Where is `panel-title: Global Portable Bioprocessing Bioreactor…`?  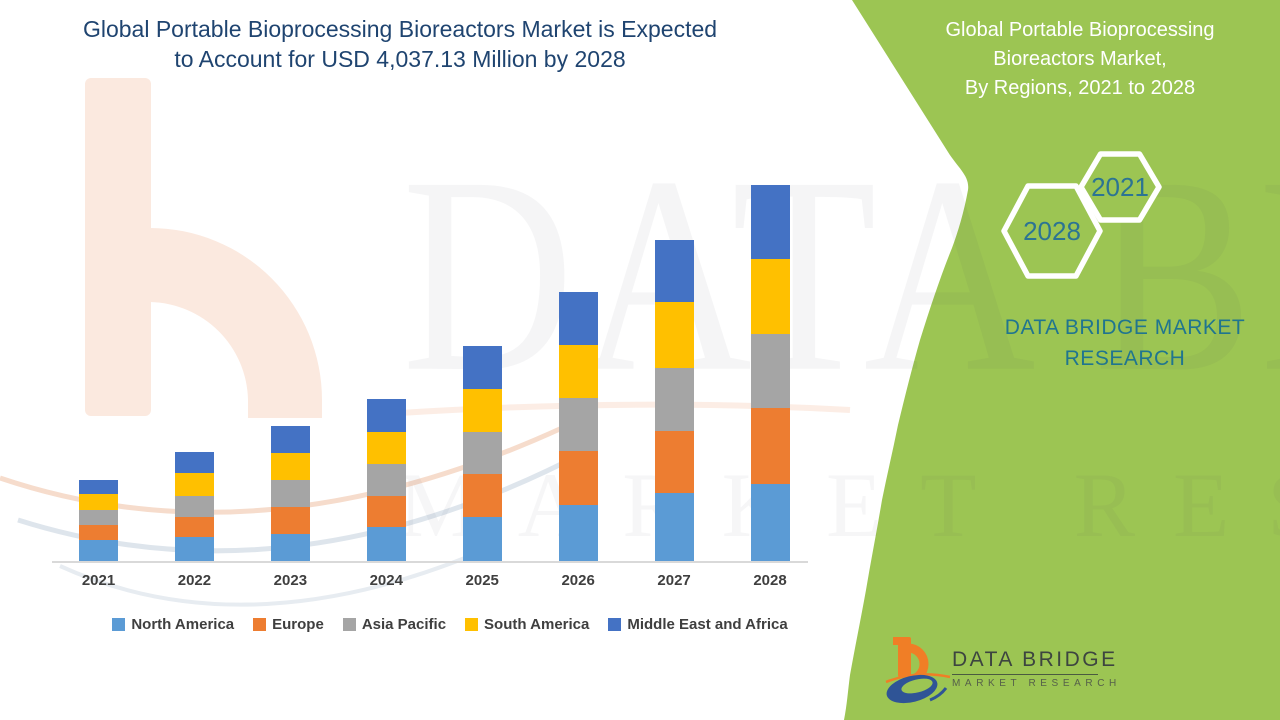 panel-title: Global Portable Bioprocessing Bioreactor… is located at coordinates (1080, 59).